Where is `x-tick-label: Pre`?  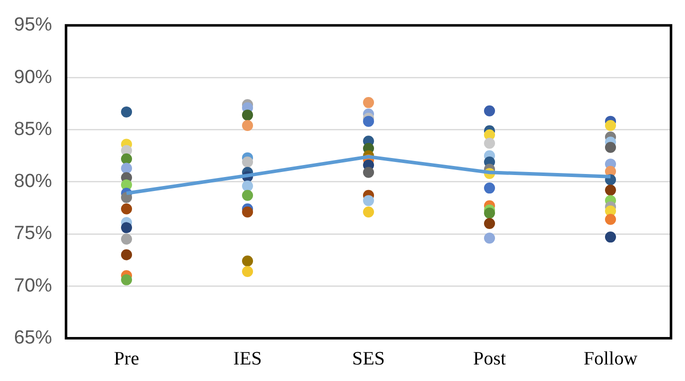 x-tick-label: Pre is located at coordinates (127, 359).